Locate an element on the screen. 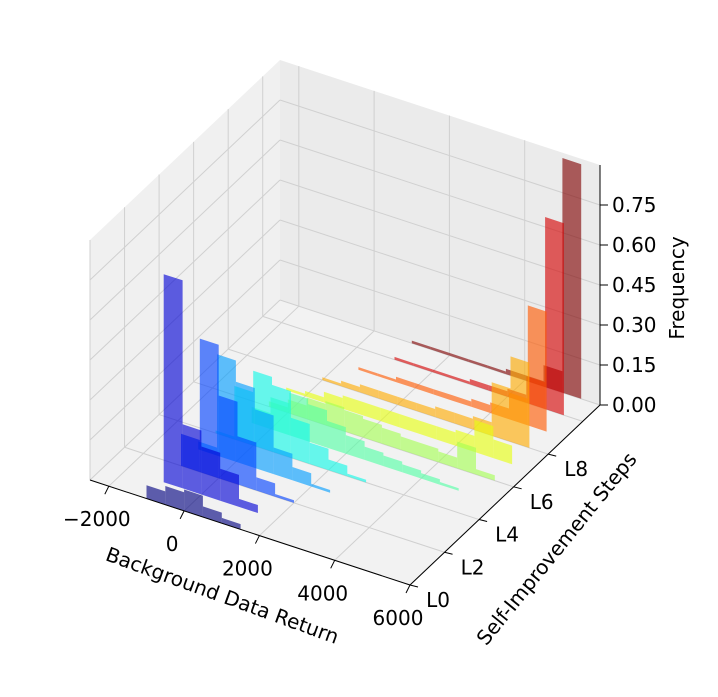 The width and height of the screenshot is (718, 697). y-axis-line is located at coordinates (505, 495).